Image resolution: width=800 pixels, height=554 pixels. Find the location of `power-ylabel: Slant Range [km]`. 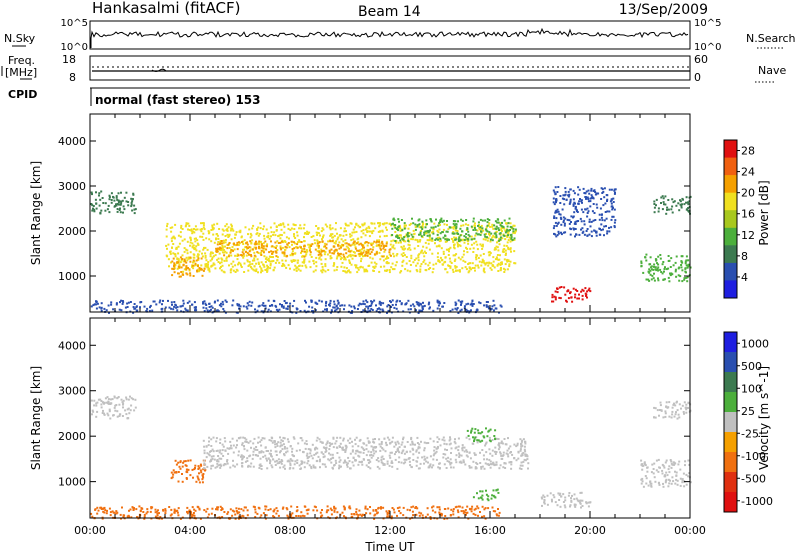

power-ylabel: Slant Range [km] is located at coordinates (36, 213).